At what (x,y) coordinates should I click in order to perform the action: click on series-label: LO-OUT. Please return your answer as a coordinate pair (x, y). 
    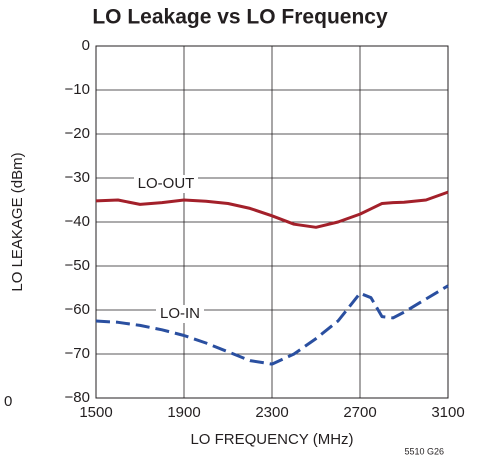
    Looking at the image, I should click on (166, 183).